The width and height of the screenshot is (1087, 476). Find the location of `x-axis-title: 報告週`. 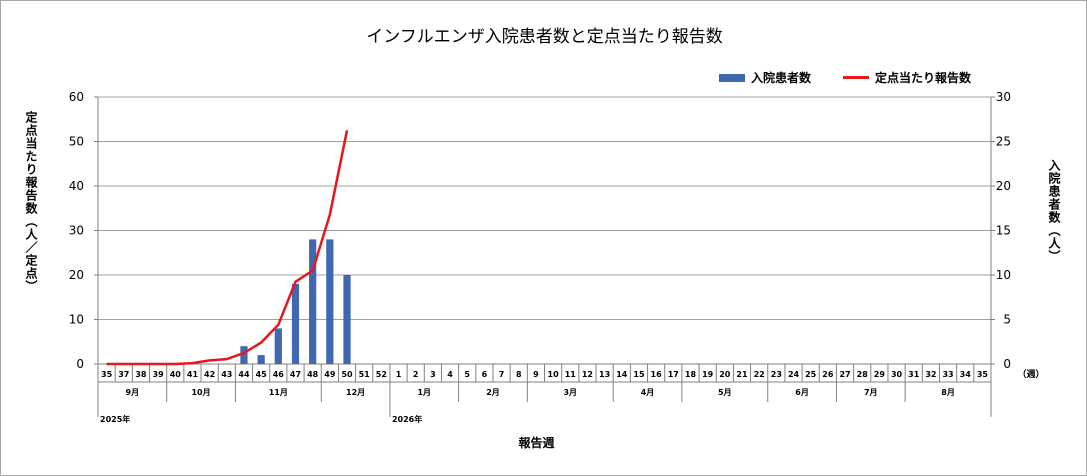

x-axis-title: 報告週 is located at coordinates (536, 442).